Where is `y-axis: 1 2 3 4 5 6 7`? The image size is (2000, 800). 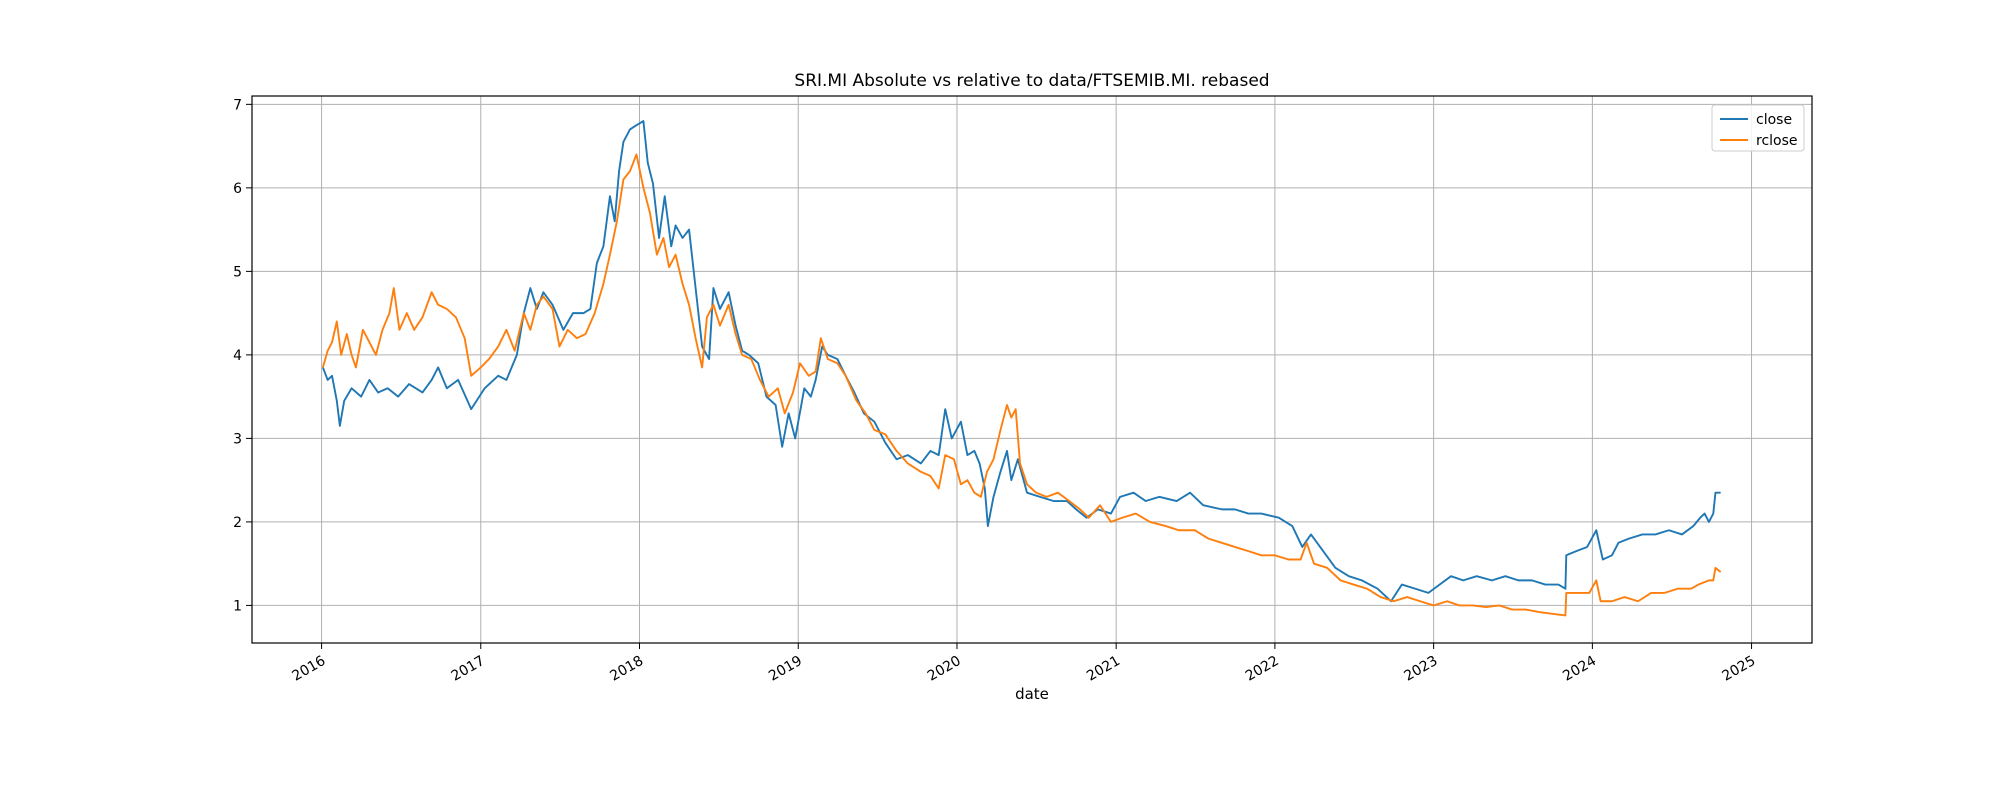
y-axis: 1 2 3 4 5 6 7 is located at coordinates (242, 355).